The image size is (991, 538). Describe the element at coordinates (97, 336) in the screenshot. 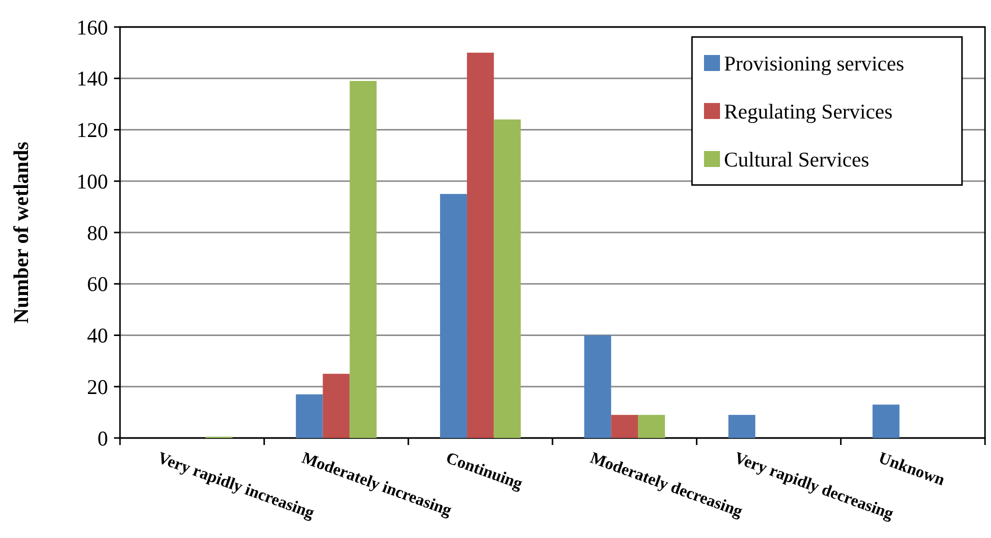

I see `y-tick-label: 40` at that location.